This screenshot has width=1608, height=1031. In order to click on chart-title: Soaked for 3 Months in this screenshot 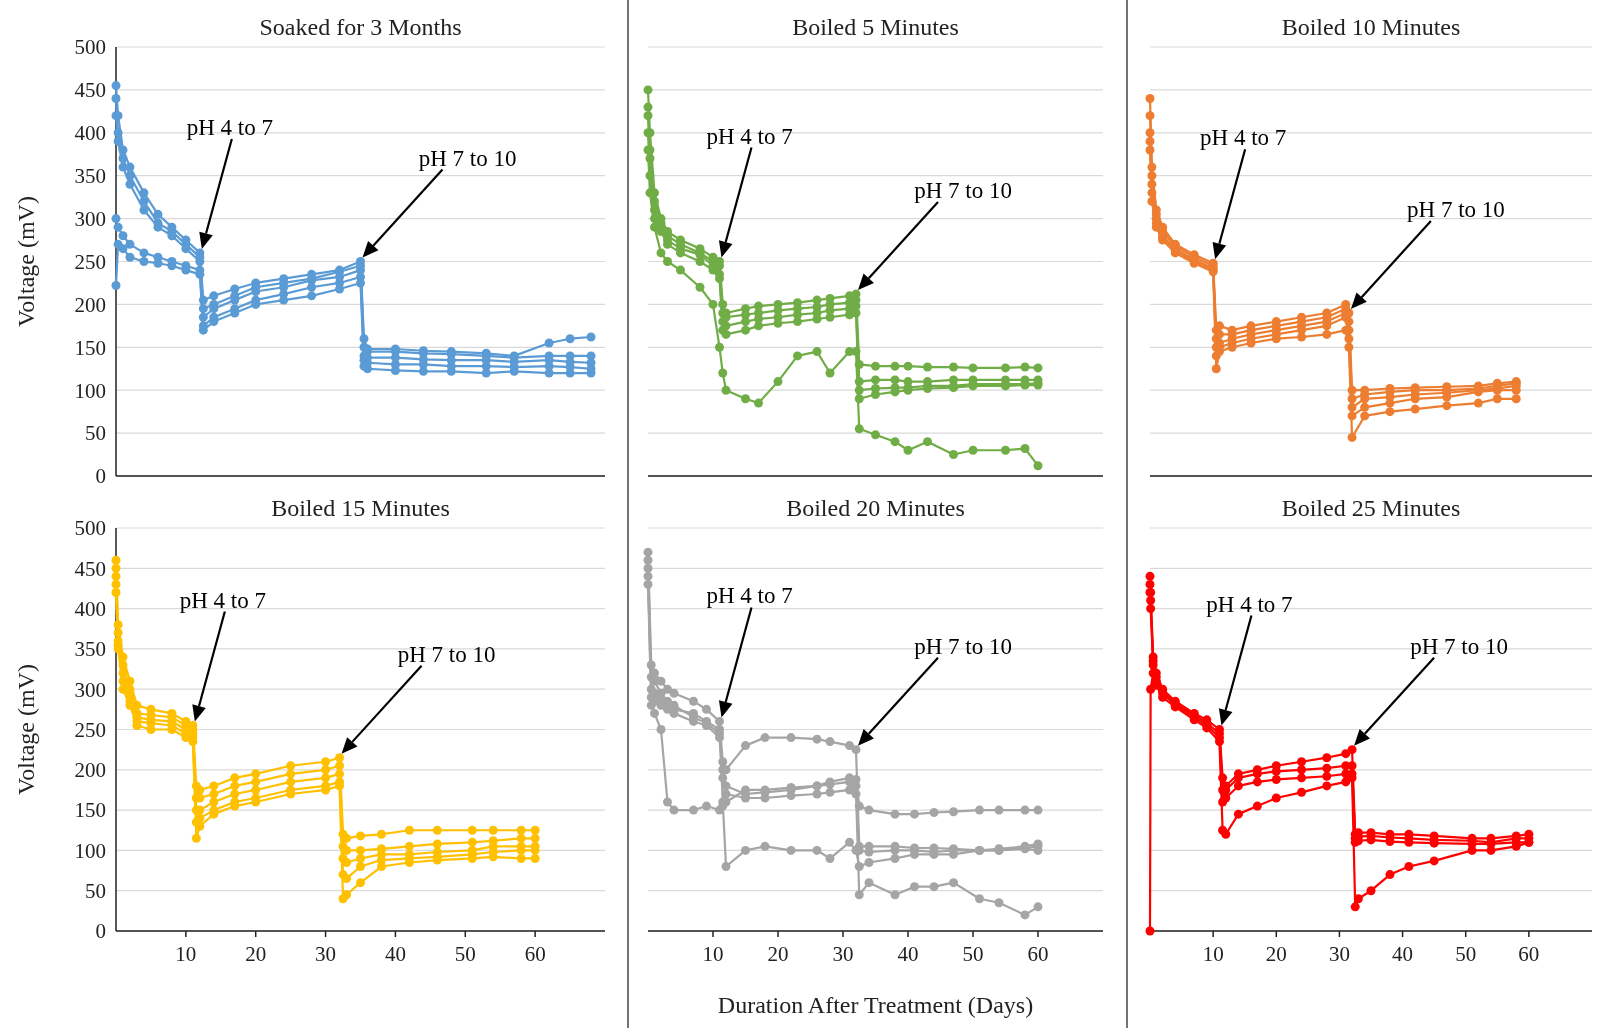, I will do `click(360, 27)`.